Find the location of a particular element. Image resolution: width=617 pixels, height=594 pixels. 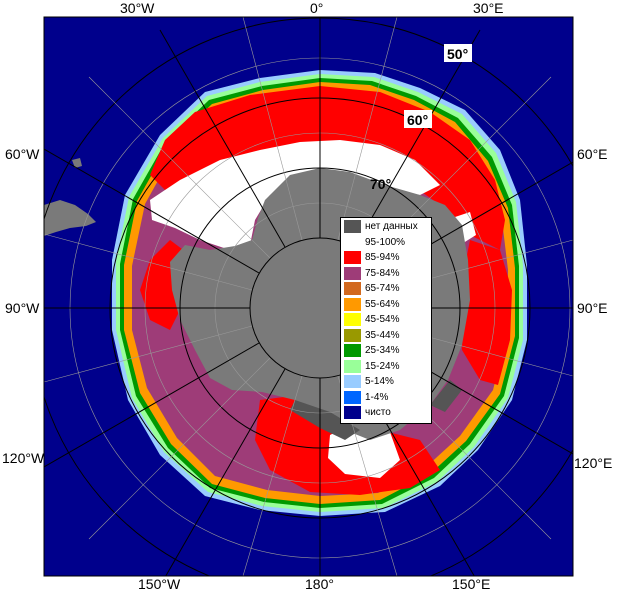

meridian-120w is located at coordinates (152, 405).